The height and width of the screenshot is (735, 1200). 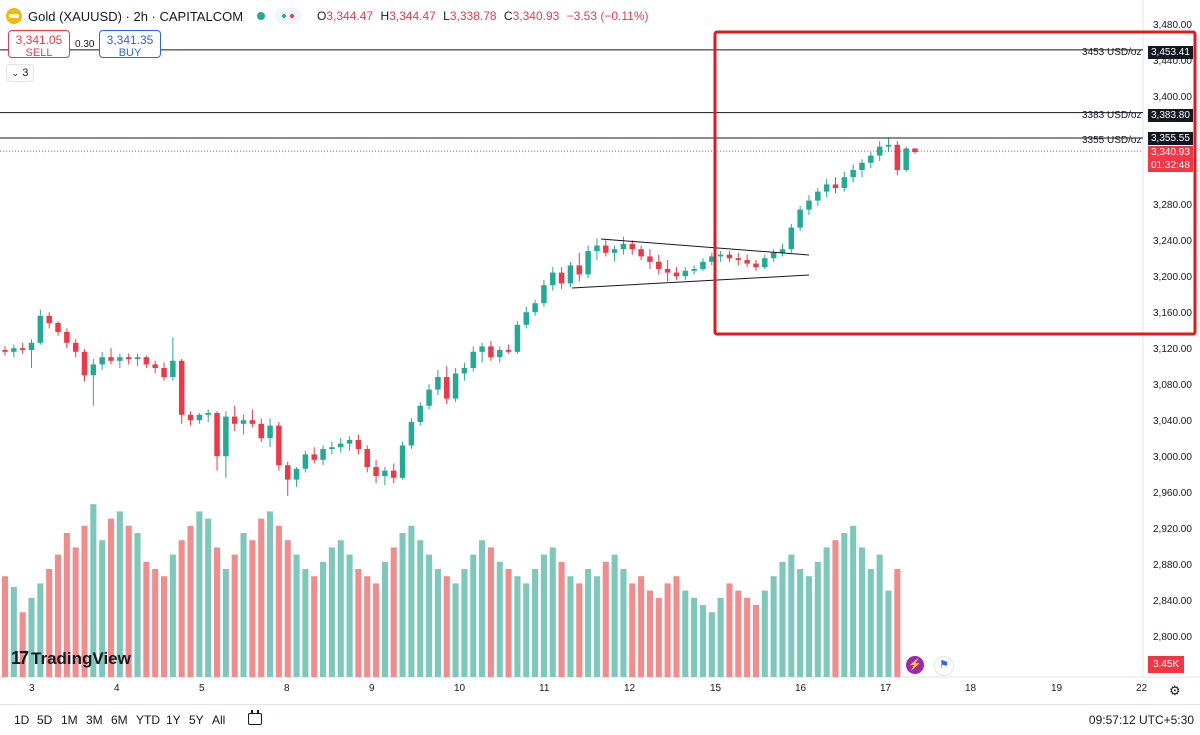 What do you see at coordinates (322, 16) in the screenshot?
I see `open-label: O` at bounding box center [322, 16].